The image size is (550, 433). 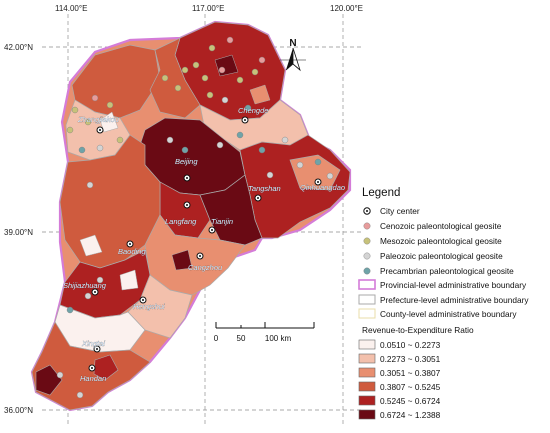 What do you see at coordinates (208, 8) in the screenshot?
I see `lon-label-117: 117.00°E` at bounding box center [208, 8].